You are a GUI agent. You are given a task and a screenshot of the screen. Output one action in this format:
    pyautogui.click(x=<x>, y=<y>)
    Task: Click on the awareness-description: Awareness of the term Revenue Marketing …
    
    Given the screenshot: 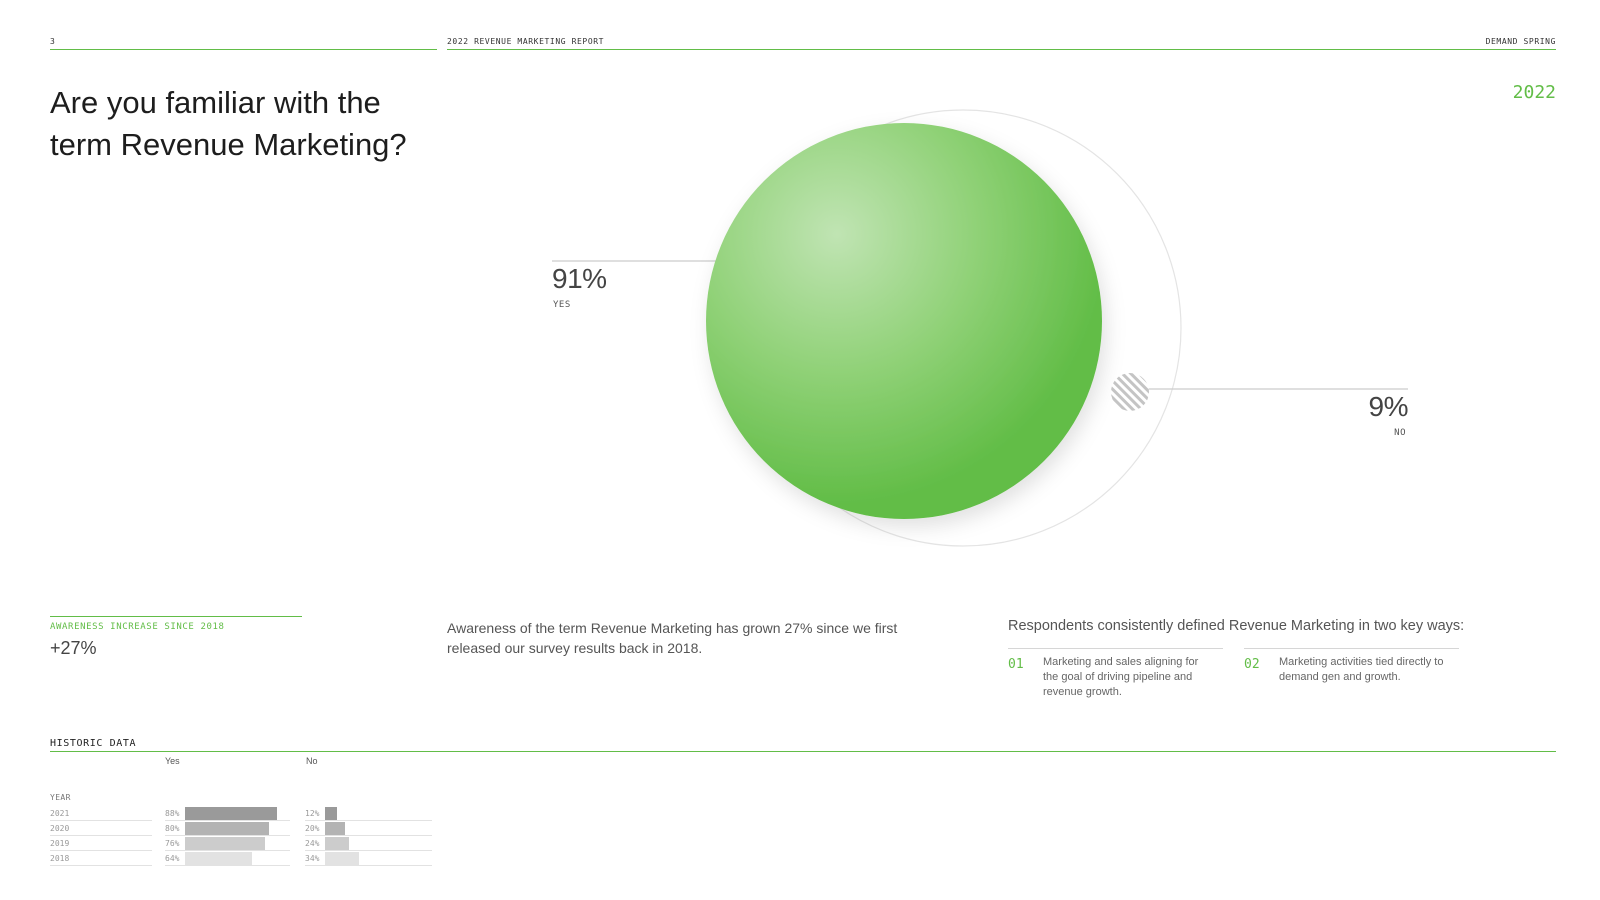 What is the action you would take?
    pyautogui.click(x=672, y=638)
    